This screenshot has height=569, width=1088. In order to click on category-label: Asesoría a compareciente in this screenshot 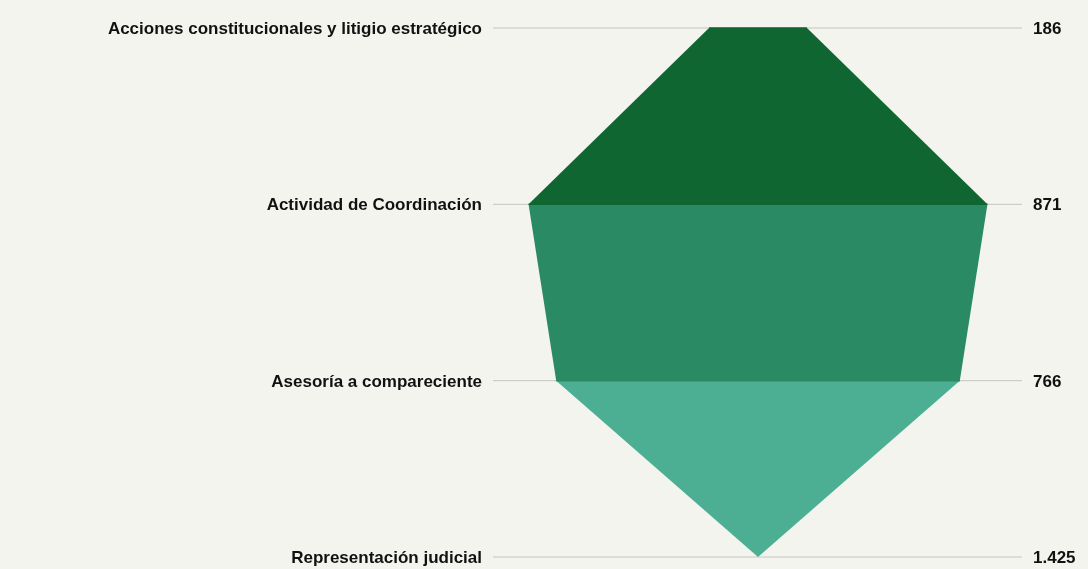, I will do `click(376, 381)`.